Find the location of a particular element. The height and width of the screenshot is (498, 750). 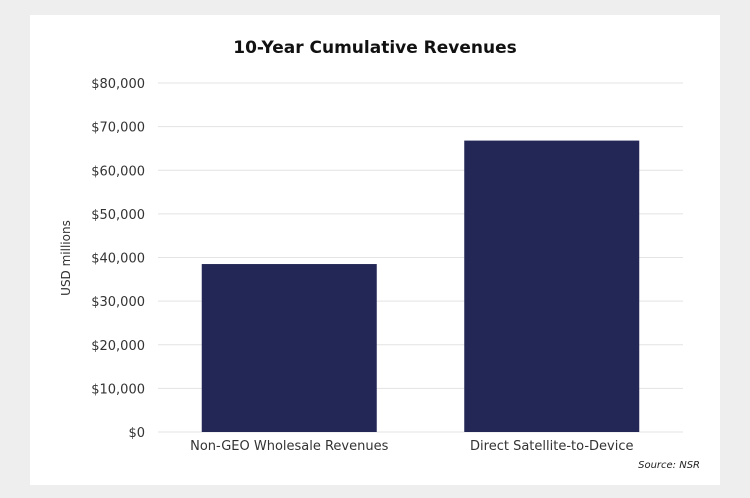

y-tick-label: $80,000 is located at coordinates (118, 84).